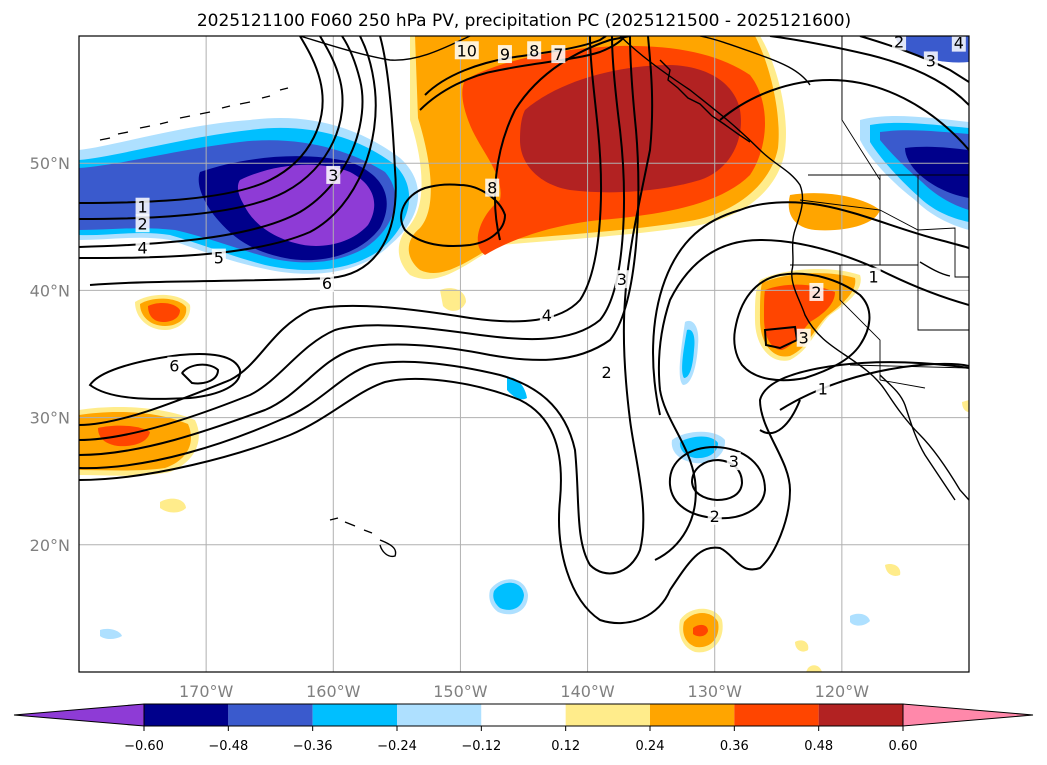 Image resolution: width=1047 pixels, height=765 pixels. I want to click on shade-pos-blob6, so click(893, 570).